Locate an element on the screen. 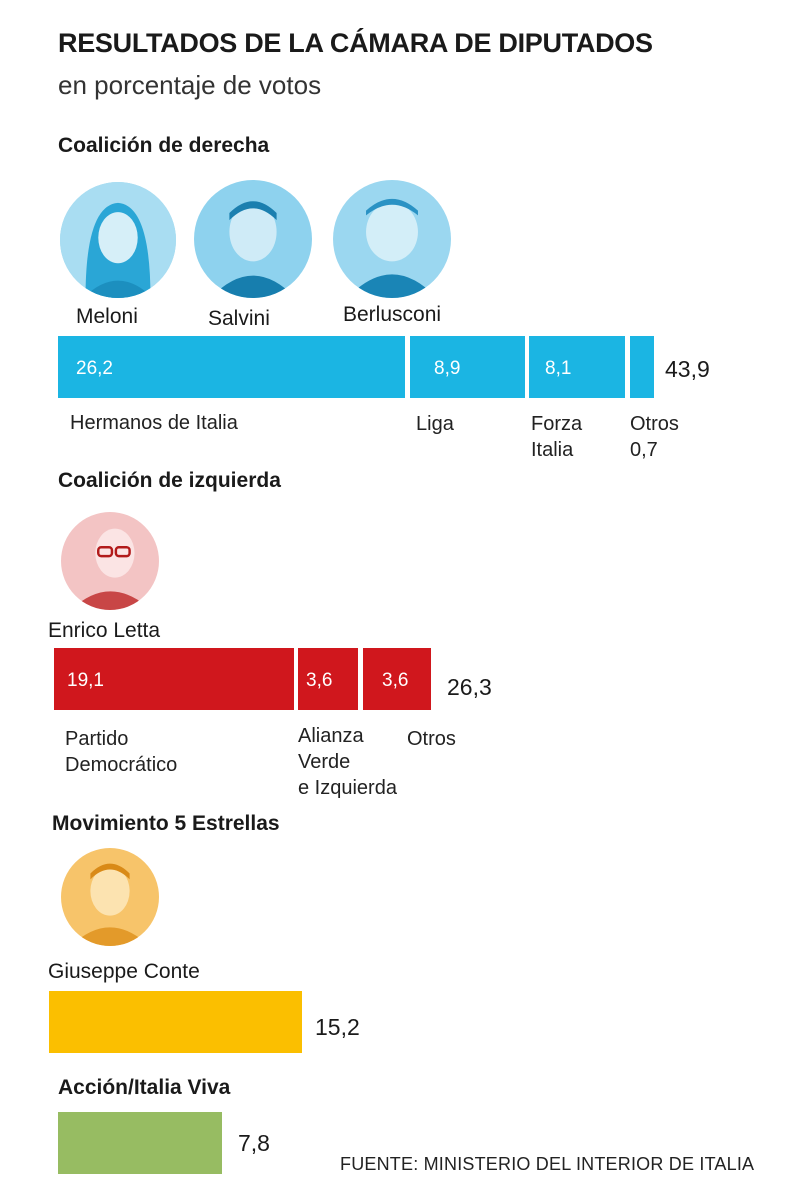 The height and width of the screenshot is (1200, 790). avatar-letta is located at coordinates (110, 561).